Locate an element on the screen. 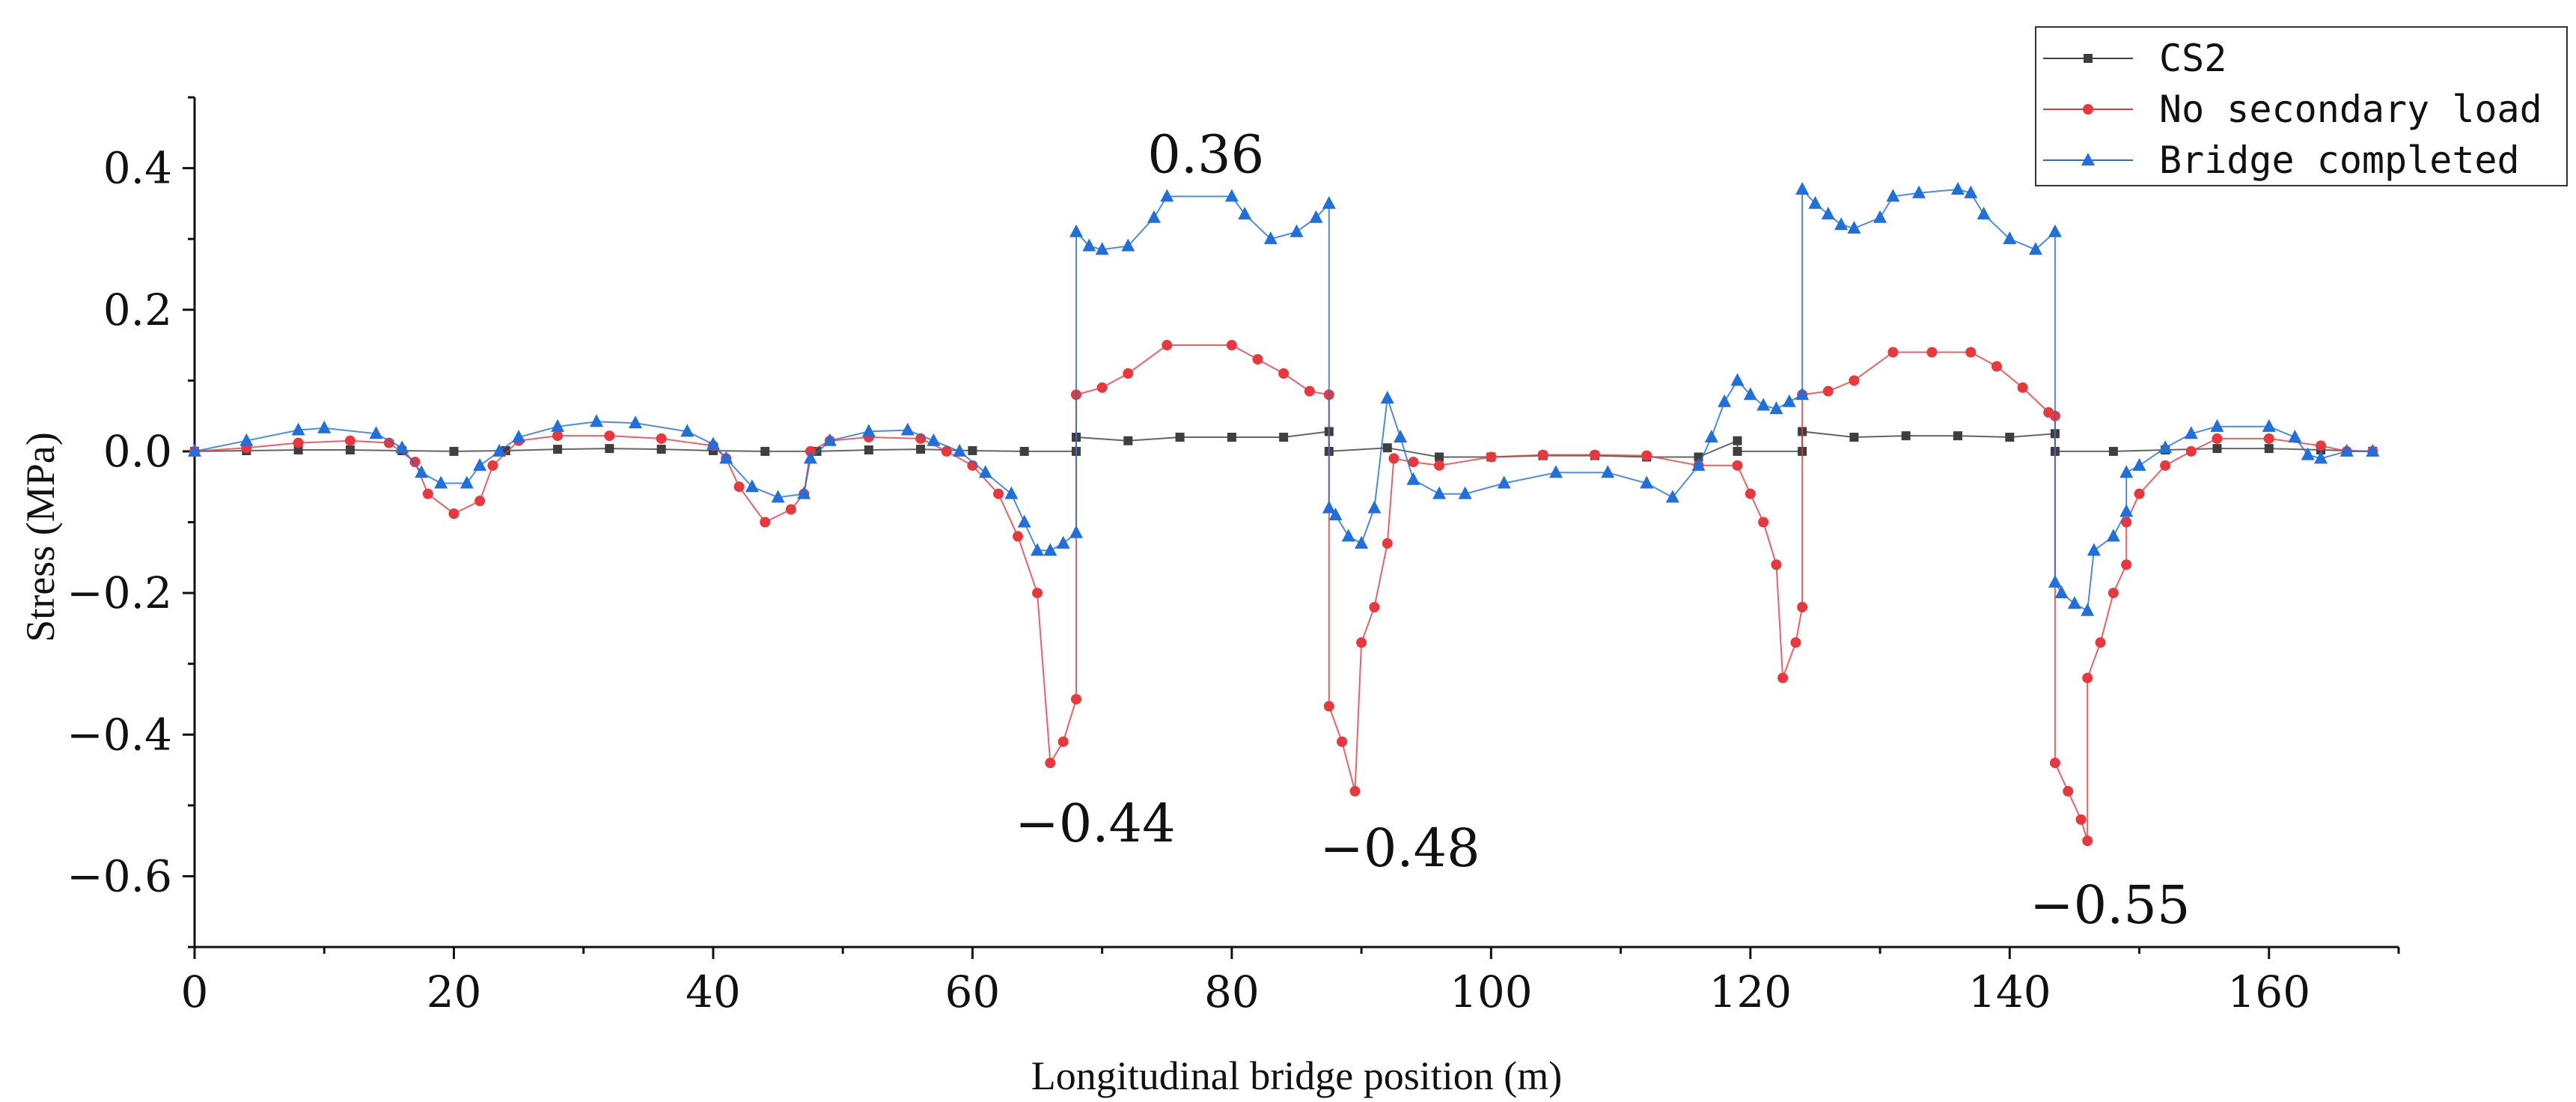  x-tick-label: 20 is located at coordinates (455, 991).